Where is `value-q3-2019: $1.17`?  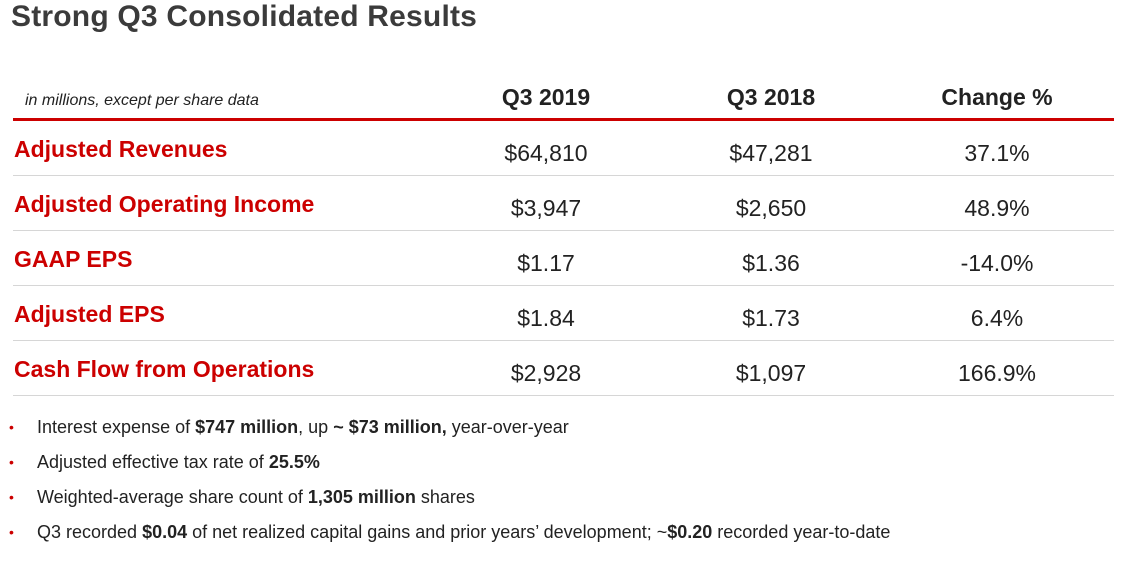
value-q3-2019: $1.17 is located at coordinates (546, 263).